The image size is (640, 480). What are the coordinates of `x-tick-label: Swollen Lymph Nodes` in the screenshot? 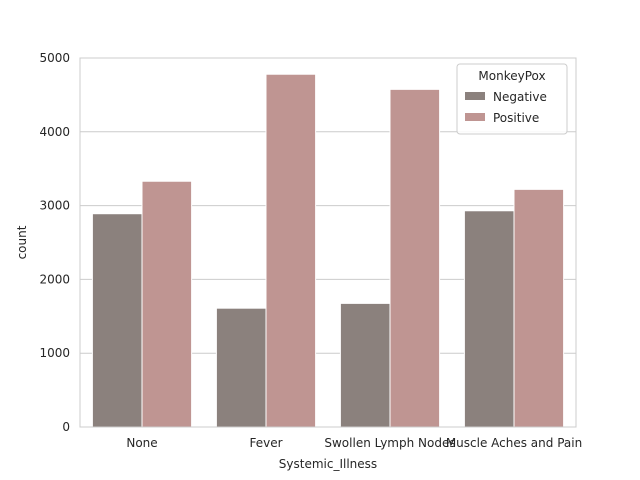 It's located at (389, 443).